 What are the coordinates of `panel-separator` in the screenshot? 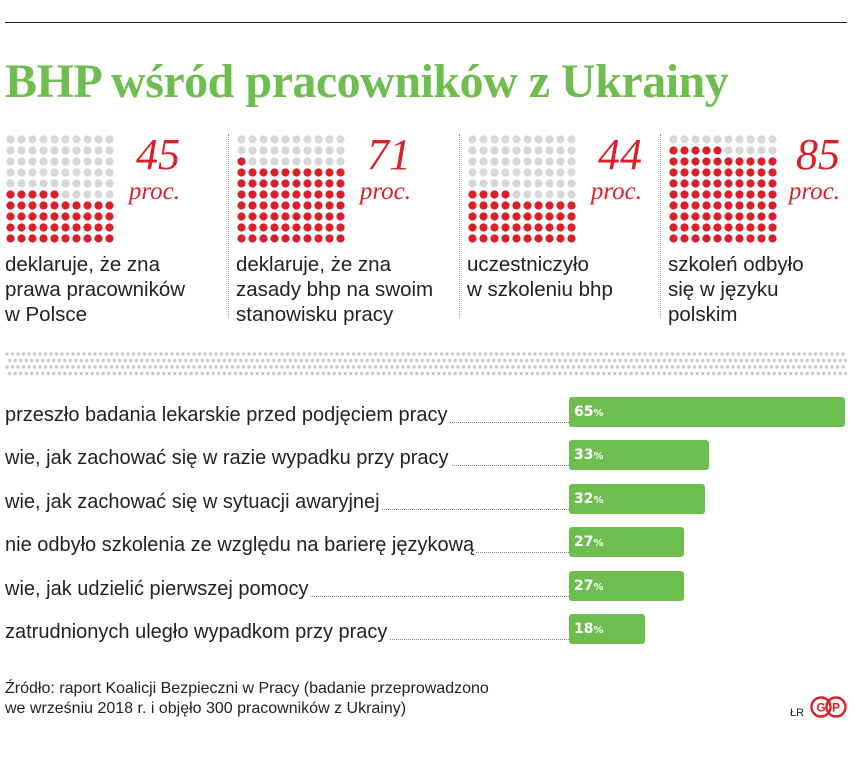 It's located at (459, 226).